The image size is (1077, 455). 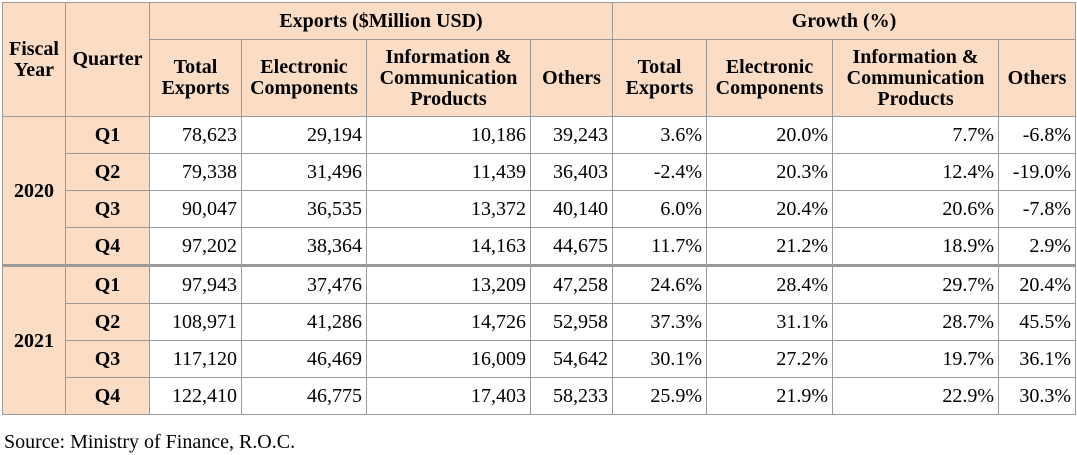 I want to click on growth-value-cell: 24.6%, so click(x=660, y=284).